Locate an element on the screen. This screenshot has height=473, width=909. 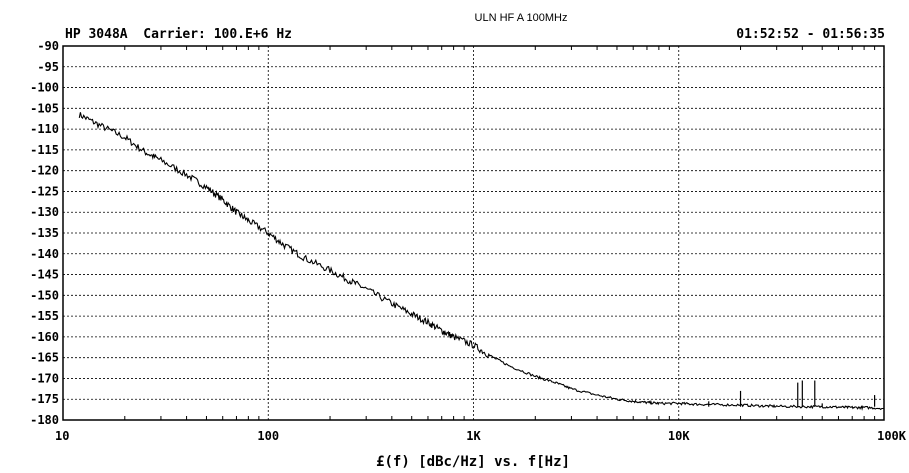
x-axis-labels: 10 100 1K 10K 100K is located at coordinates (481, 436).